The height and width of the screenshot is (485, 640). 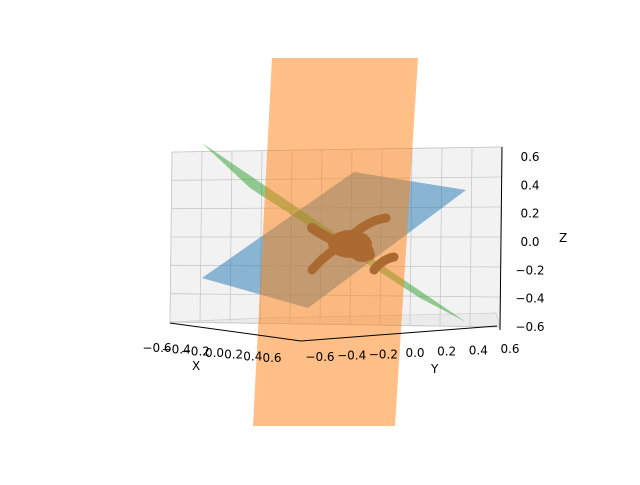 What do you see at coordinates (529, 327) in the screenshot?
I see `z-tick-label: −0.6` at bounding box center [529, 327].